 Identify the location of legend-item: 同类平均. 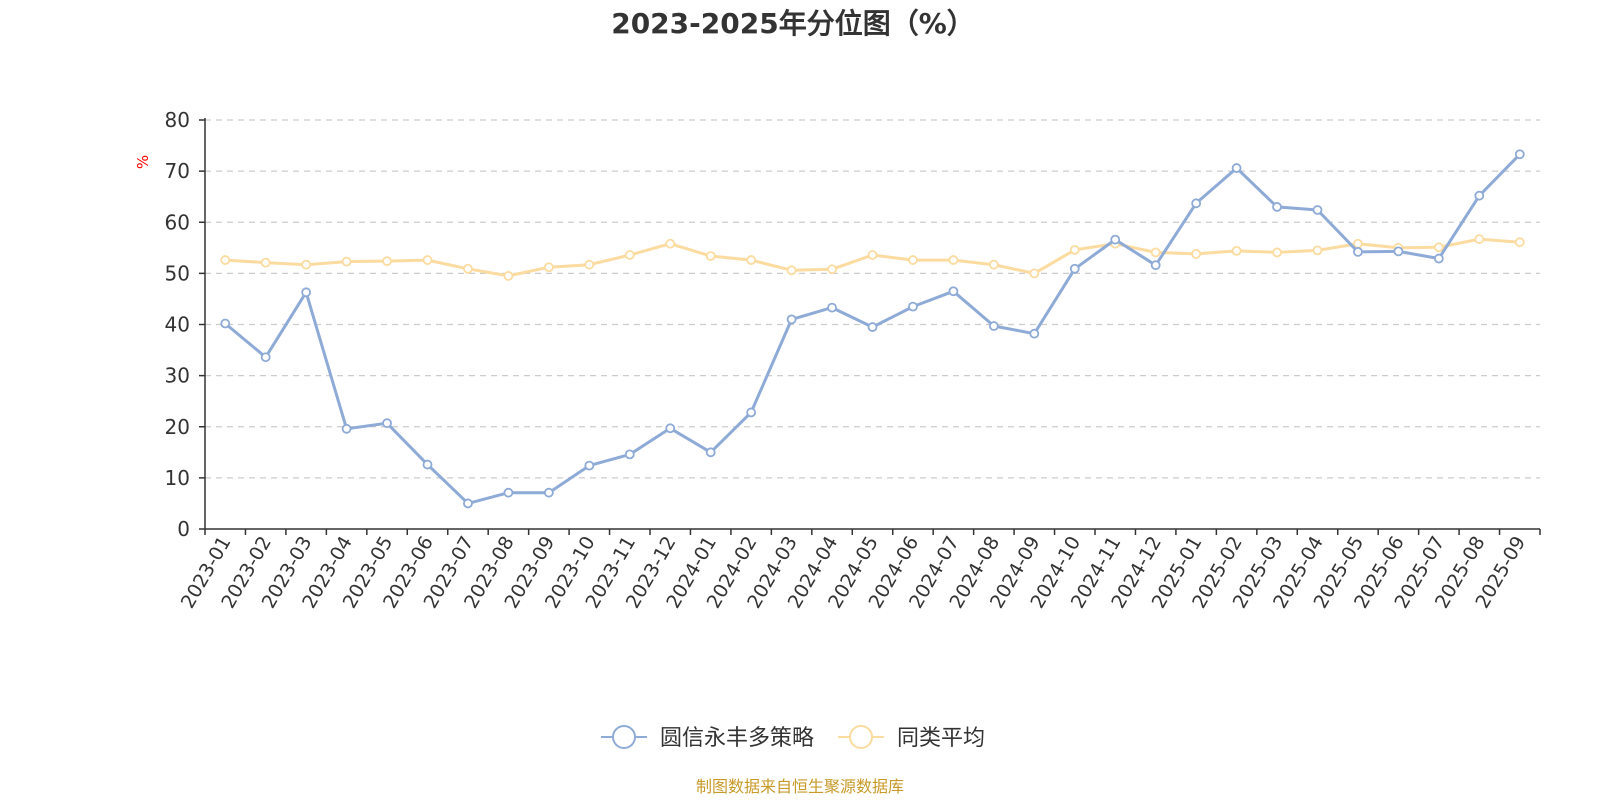
(911, 738).